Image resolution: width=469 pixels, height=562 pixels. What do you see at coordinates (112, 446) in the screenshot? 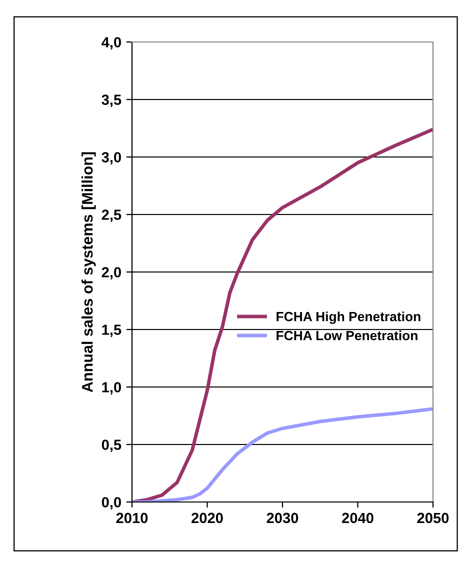
I see `y-tick-label: 0,5` at bounding box center [112, 446].